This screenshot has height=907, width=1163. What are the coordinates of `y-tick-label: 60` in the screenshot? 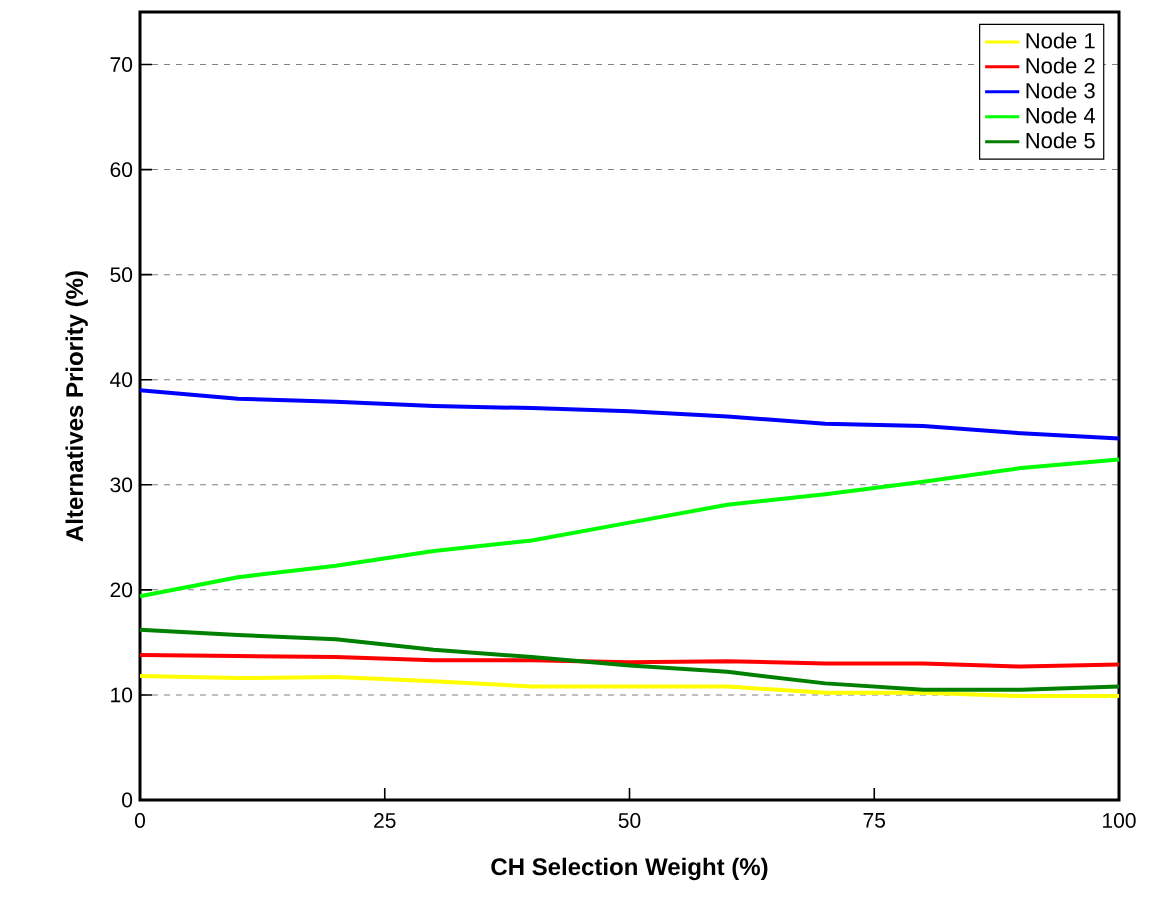 It's located at (121, 170).